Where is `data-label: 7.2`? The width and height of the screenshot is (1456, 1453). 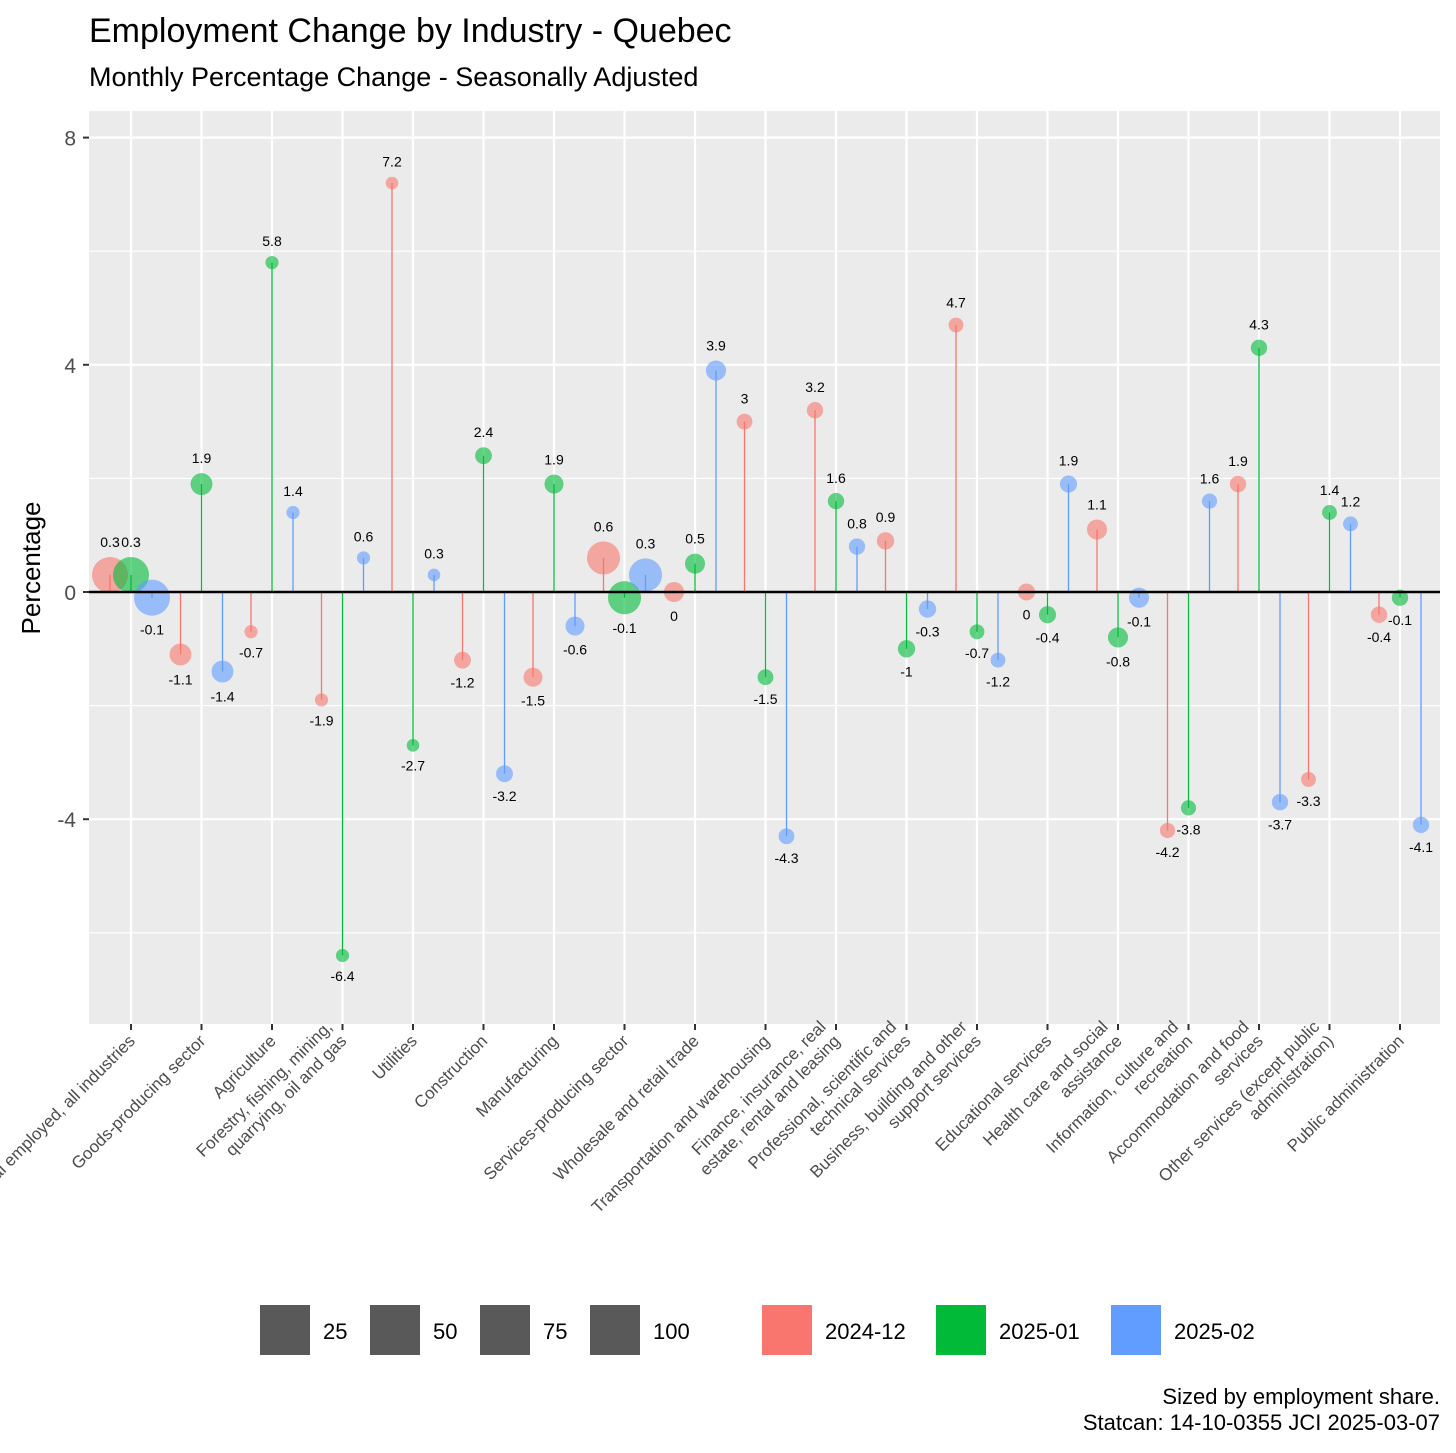 data-label: 7.2 is located at coordinates (392, 162).